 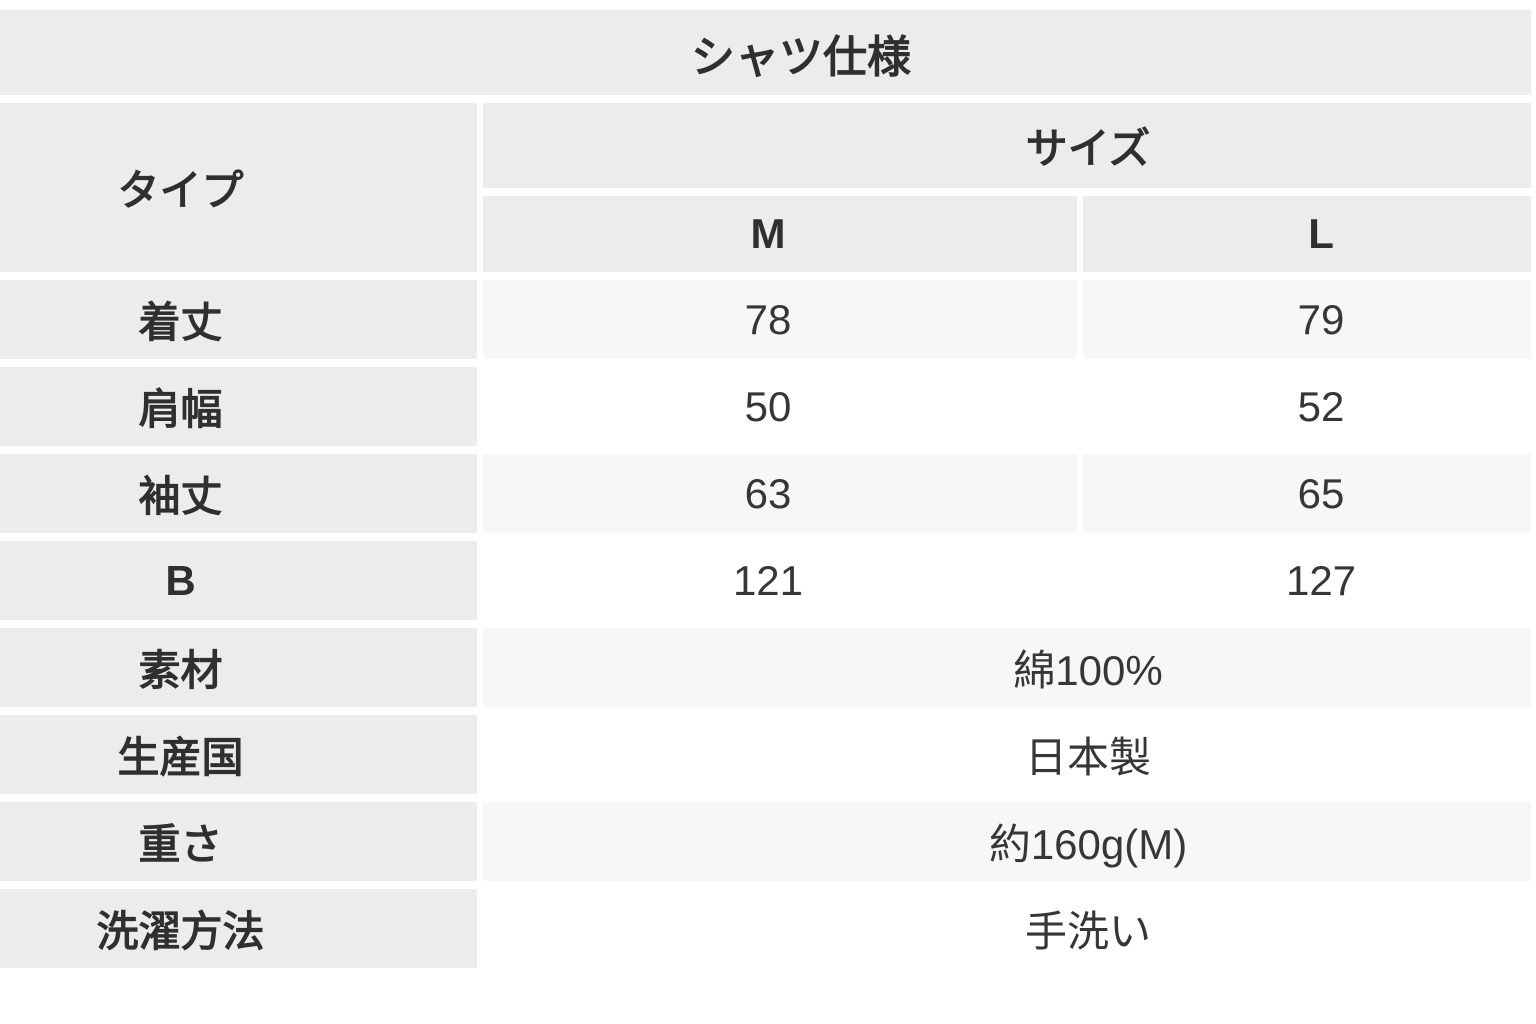 I want to click on table-title: シャツ仕様, so click(x=766, y=52).